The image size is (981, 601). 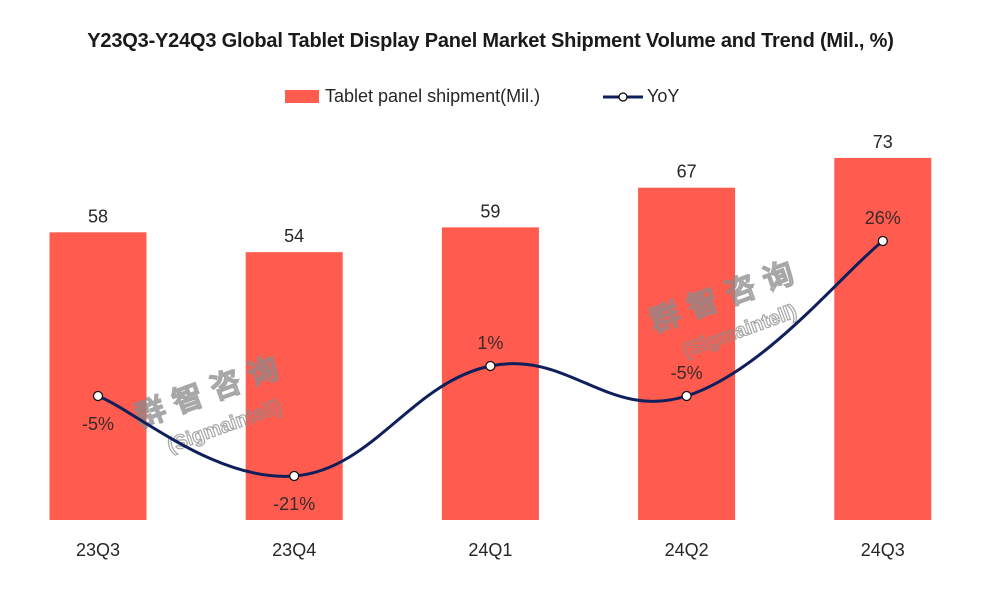 What do you see at coordinates (294, 550) in the screenshot?
I see `x-tick-label: 23Q4` at bounding box center [294, 550].